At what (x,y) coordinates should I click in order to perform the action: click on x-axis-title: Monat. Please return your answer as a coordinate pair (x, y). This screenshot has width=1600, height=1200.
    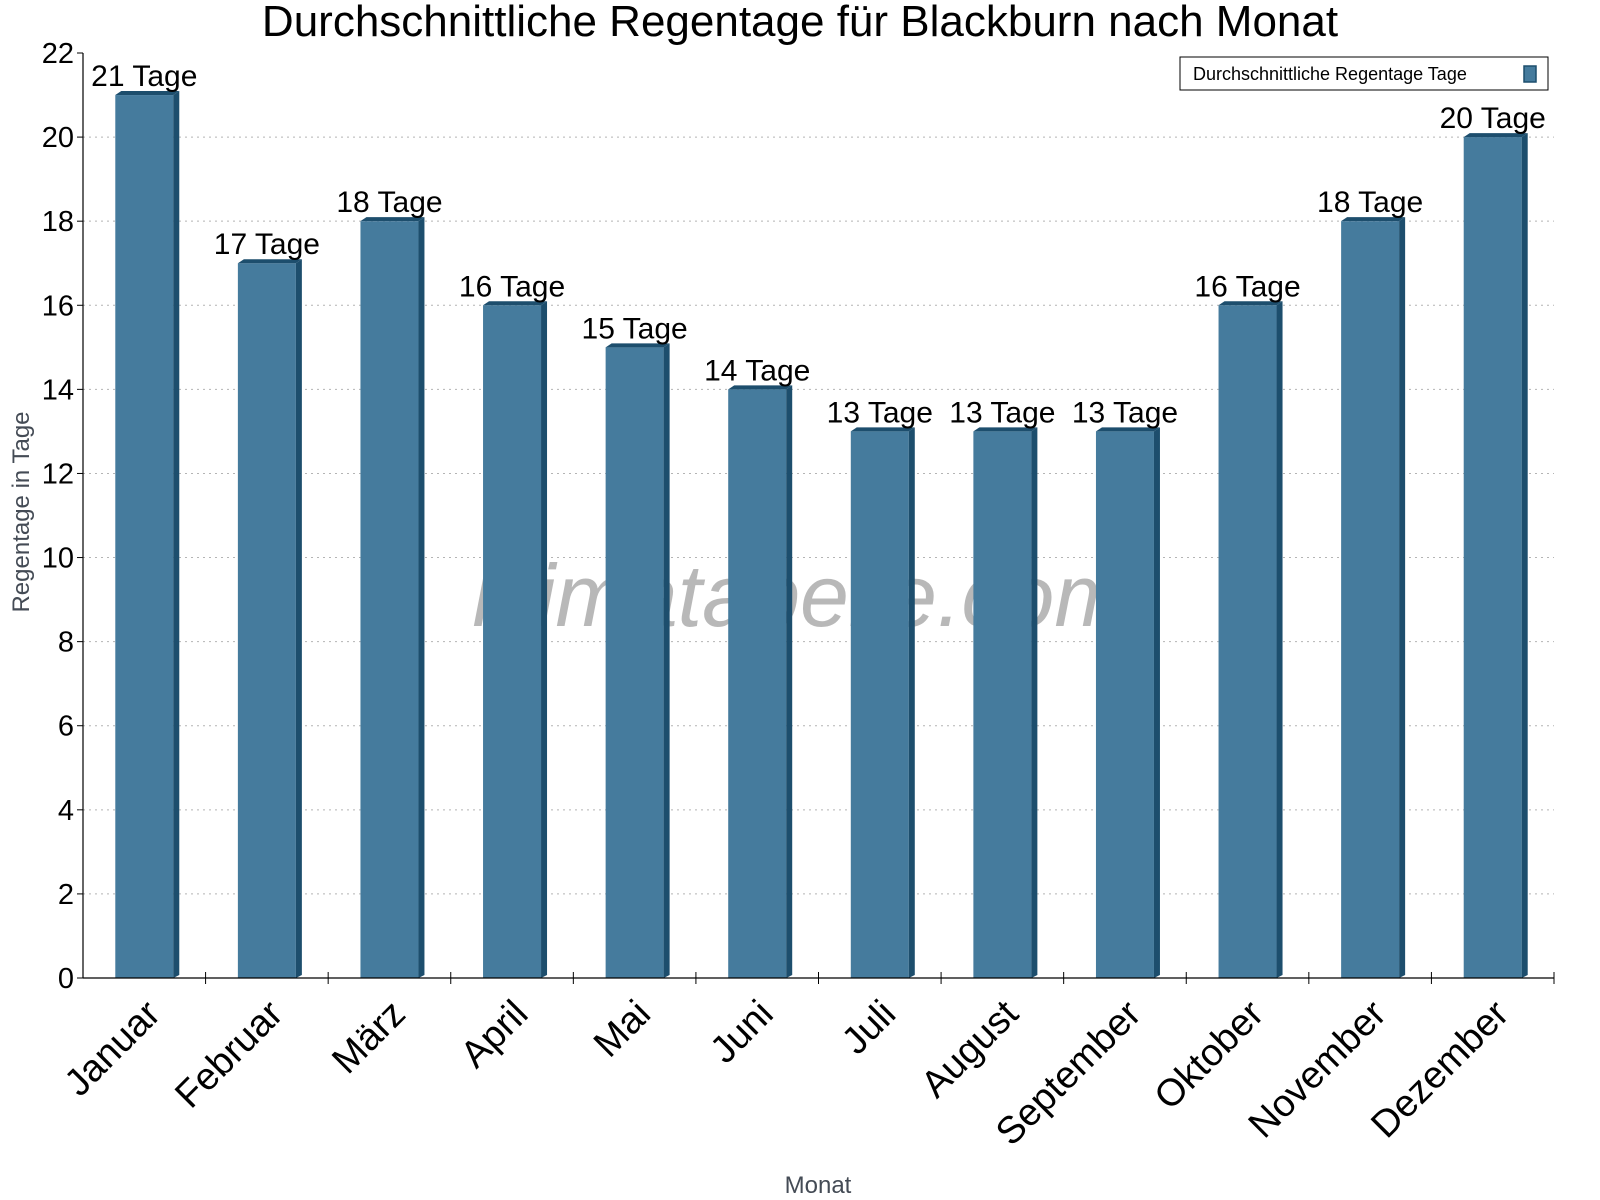
    Looking at the image, I should click on (818, 1185).